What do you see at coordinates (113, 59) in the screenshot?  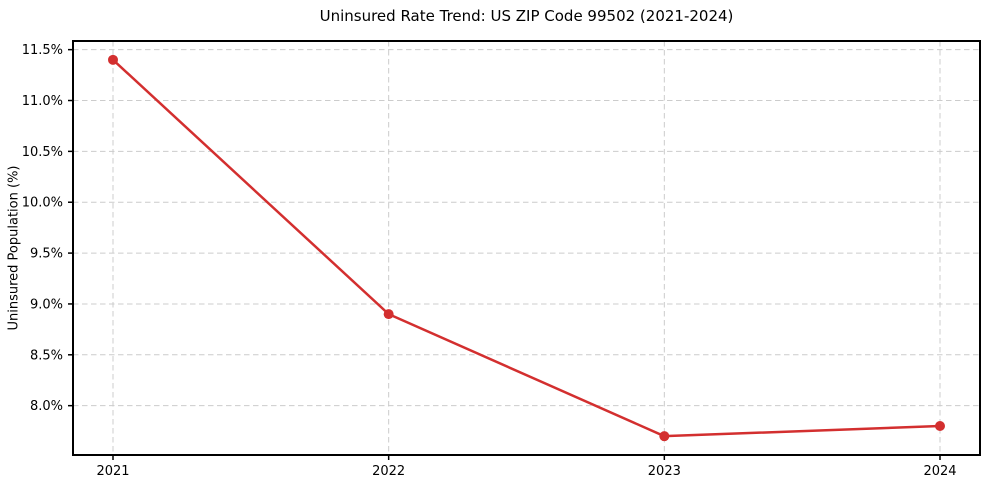 I see `data-point-2021` at bounding box center [113, 59].